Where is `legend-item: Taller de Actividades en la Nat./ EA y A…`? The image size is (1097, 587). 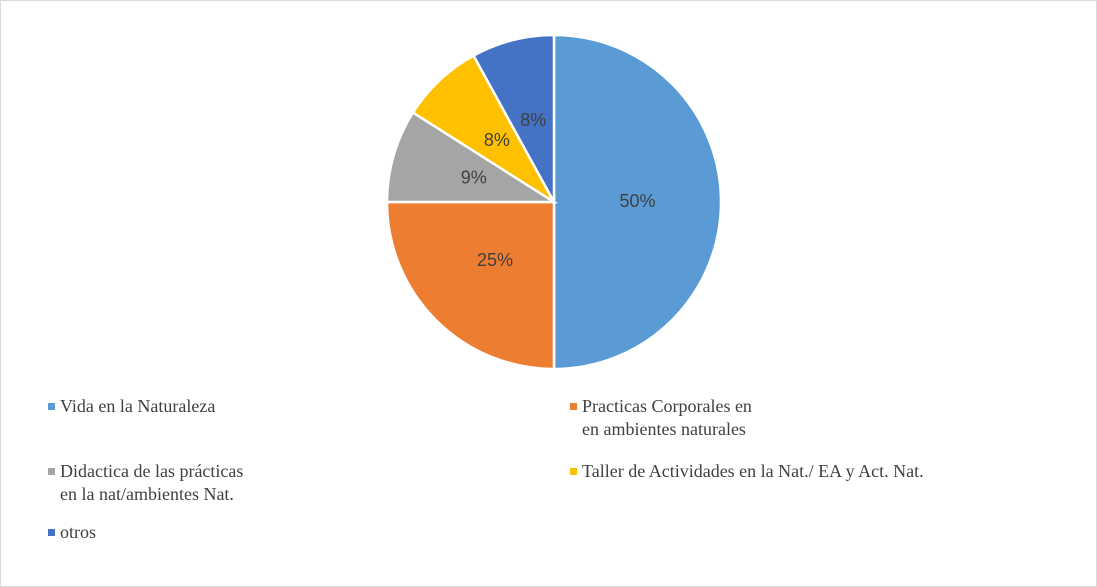
legend-item: Taller de Actividades en la Nat./ EA y A… is located at coordinates (747, 471).